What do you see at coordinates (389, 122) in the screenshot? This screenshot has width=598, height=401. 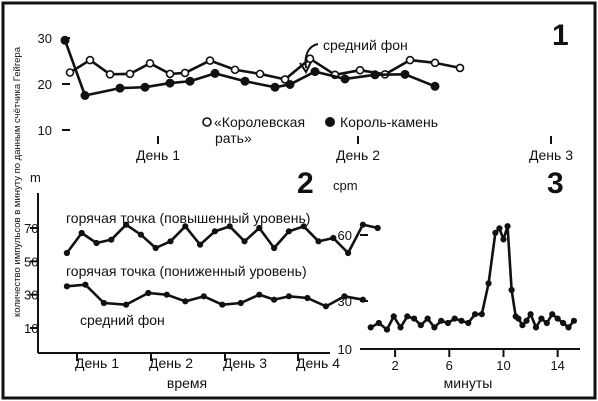 I see `legend-label-solid: Король-камень` at bounding box center [389, 122].